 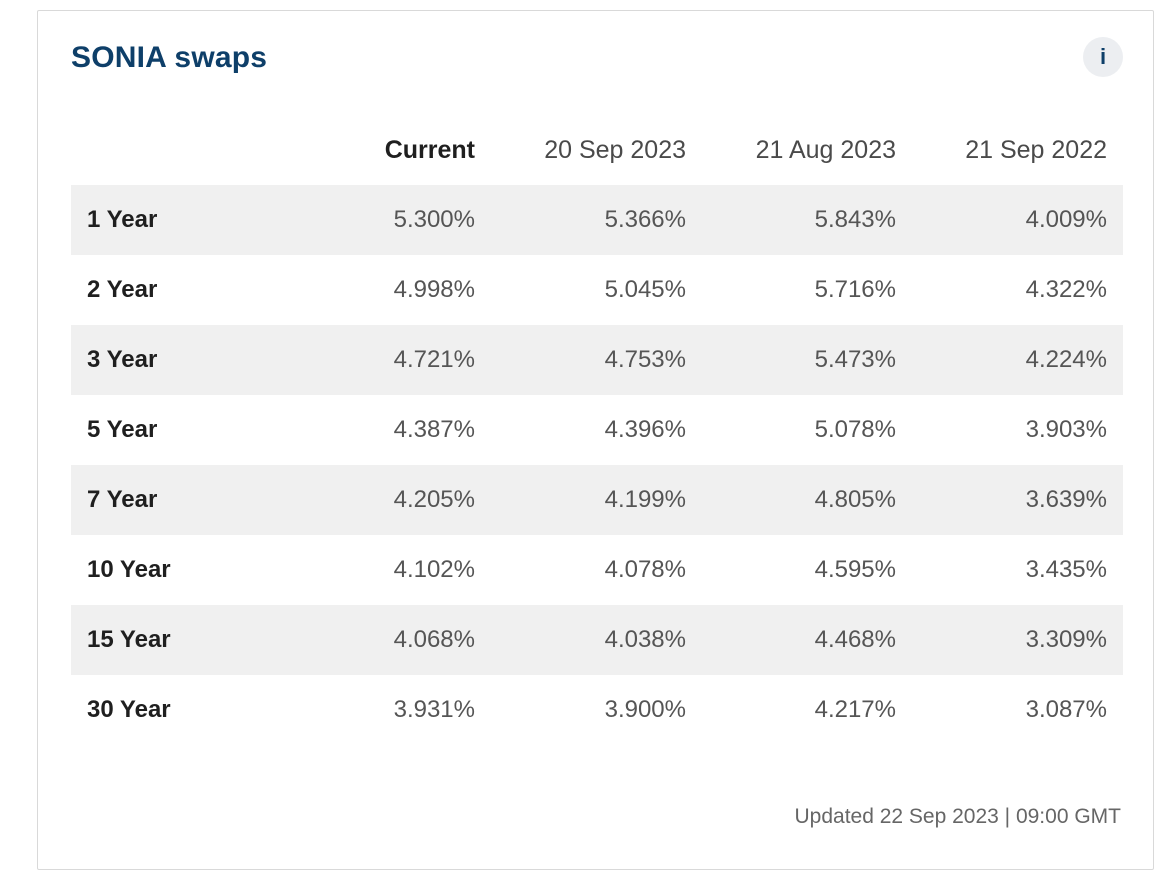 What do you see at coordinates (957, 816) in the screenshot?
I see `updated-timestamp: Updated 22 Sep 2023 | 09:00 GMT` at bounding box center [957, 816].